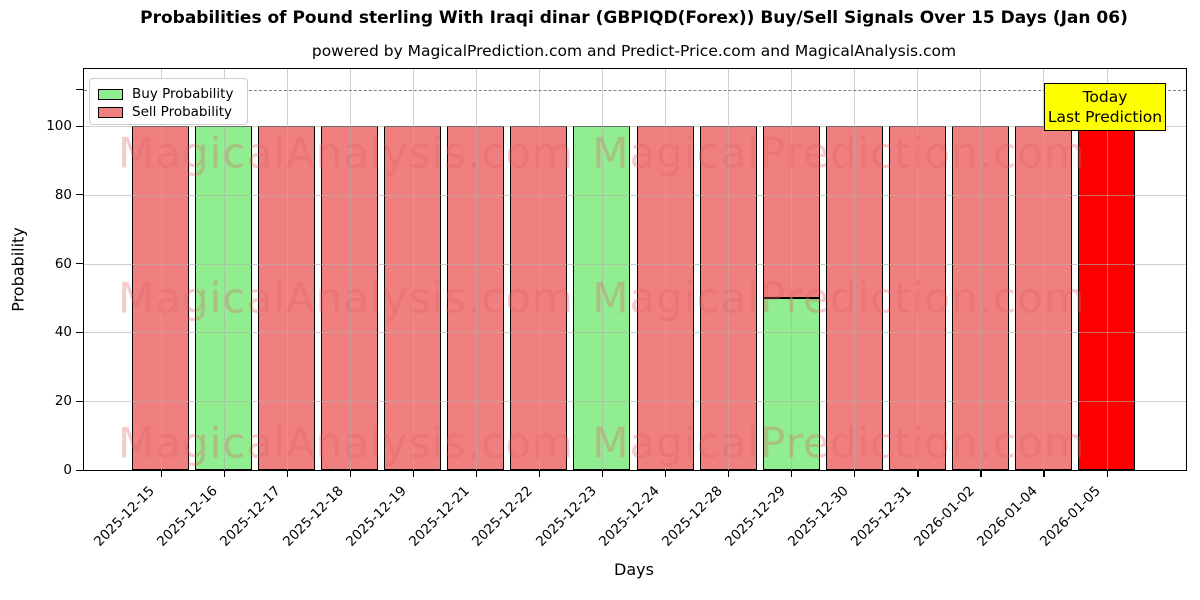 The height and width of the screenshot is (600, 1200). Describe the element at coordinates (634, 569) in the screenshot. I see `x-axis-label: Days` at that location.